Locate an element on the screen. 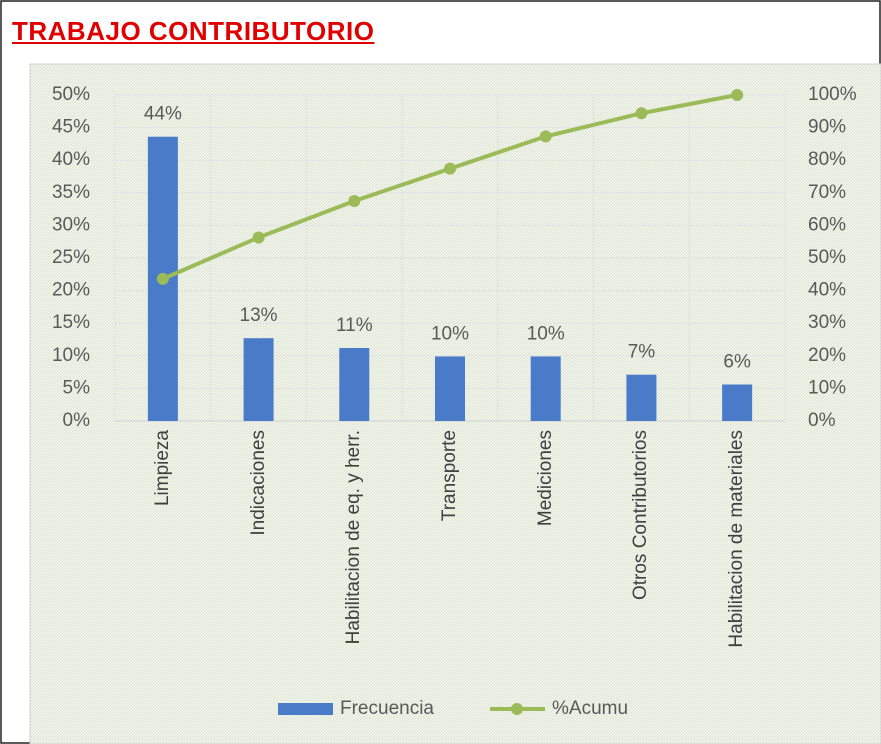  data-label: 6% is located at coordinates (737, 362).